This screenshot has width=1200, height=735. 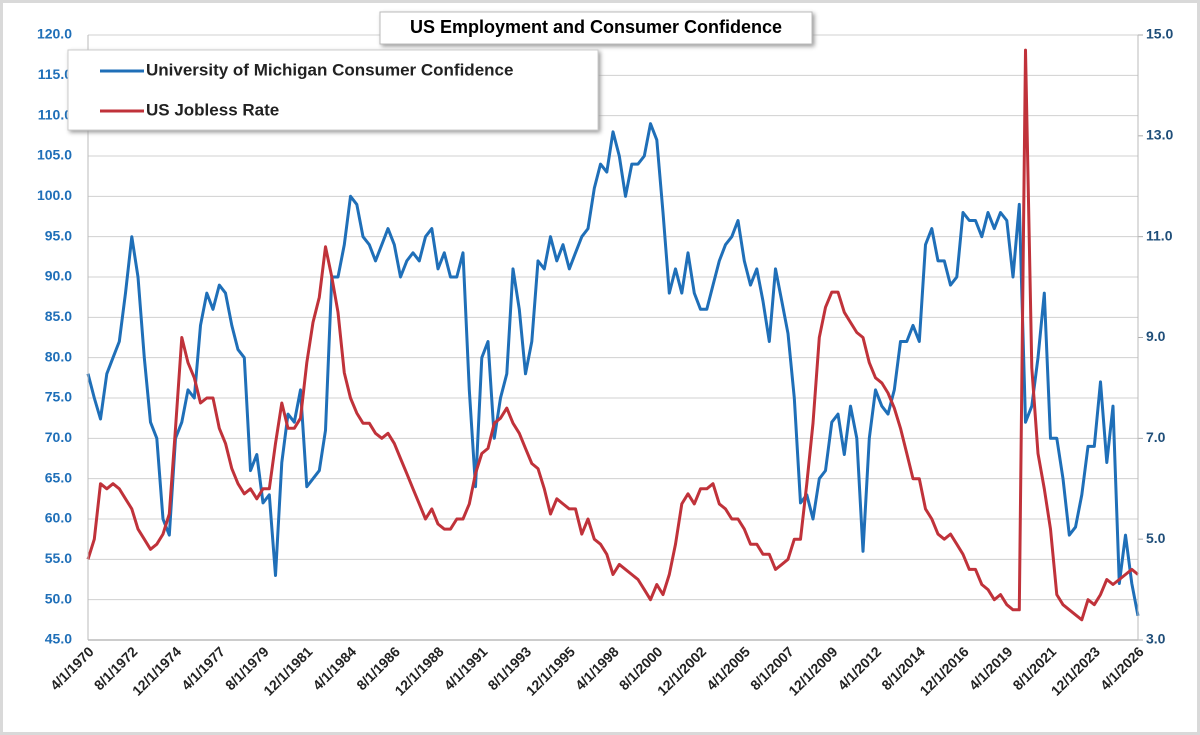 I want to click on y-tick-label: 90.0, so click(x=58, y=276).